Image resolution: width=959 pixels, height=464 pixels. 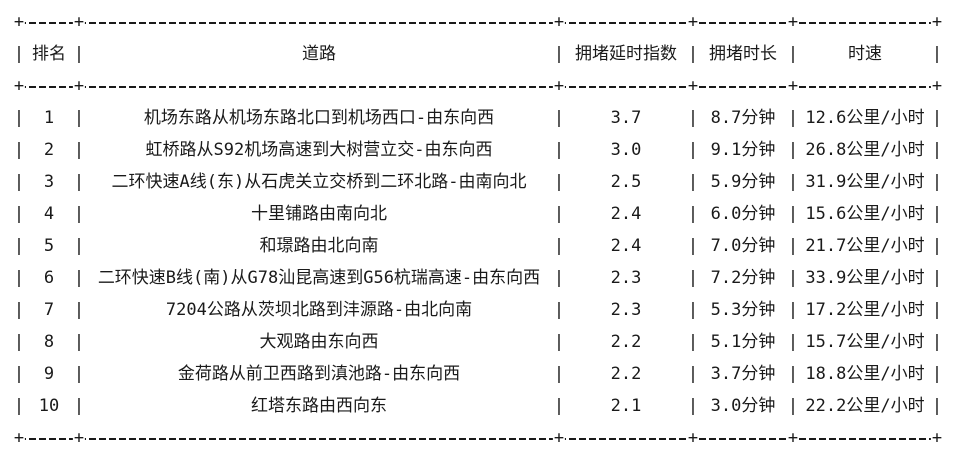 What do you see at coordinates (49, 374) in the screenshot?
I see `rank-cell: 9` at bounding box center [49, 374].